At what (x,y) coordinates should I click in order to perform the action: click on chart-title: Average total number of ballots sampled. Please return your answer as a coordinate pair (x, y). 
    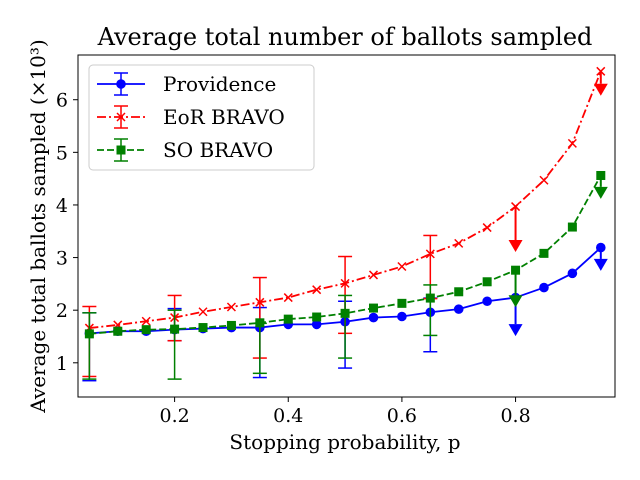
    Looking at the image, I should click on (345, 37).